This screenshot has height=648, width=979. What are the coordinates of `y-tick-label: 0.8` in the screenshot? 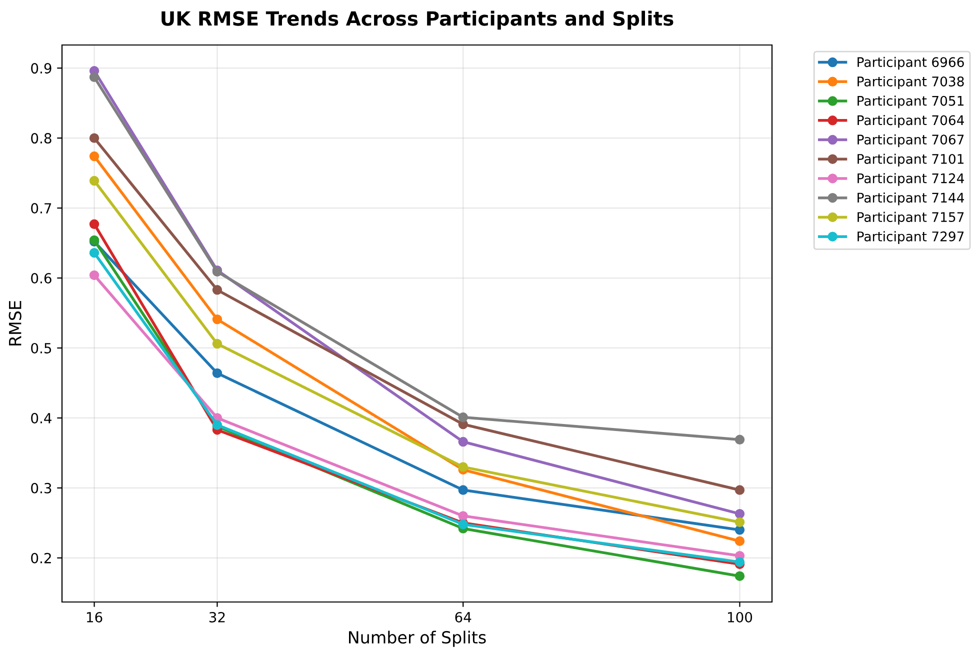 It's located at (41, 138).